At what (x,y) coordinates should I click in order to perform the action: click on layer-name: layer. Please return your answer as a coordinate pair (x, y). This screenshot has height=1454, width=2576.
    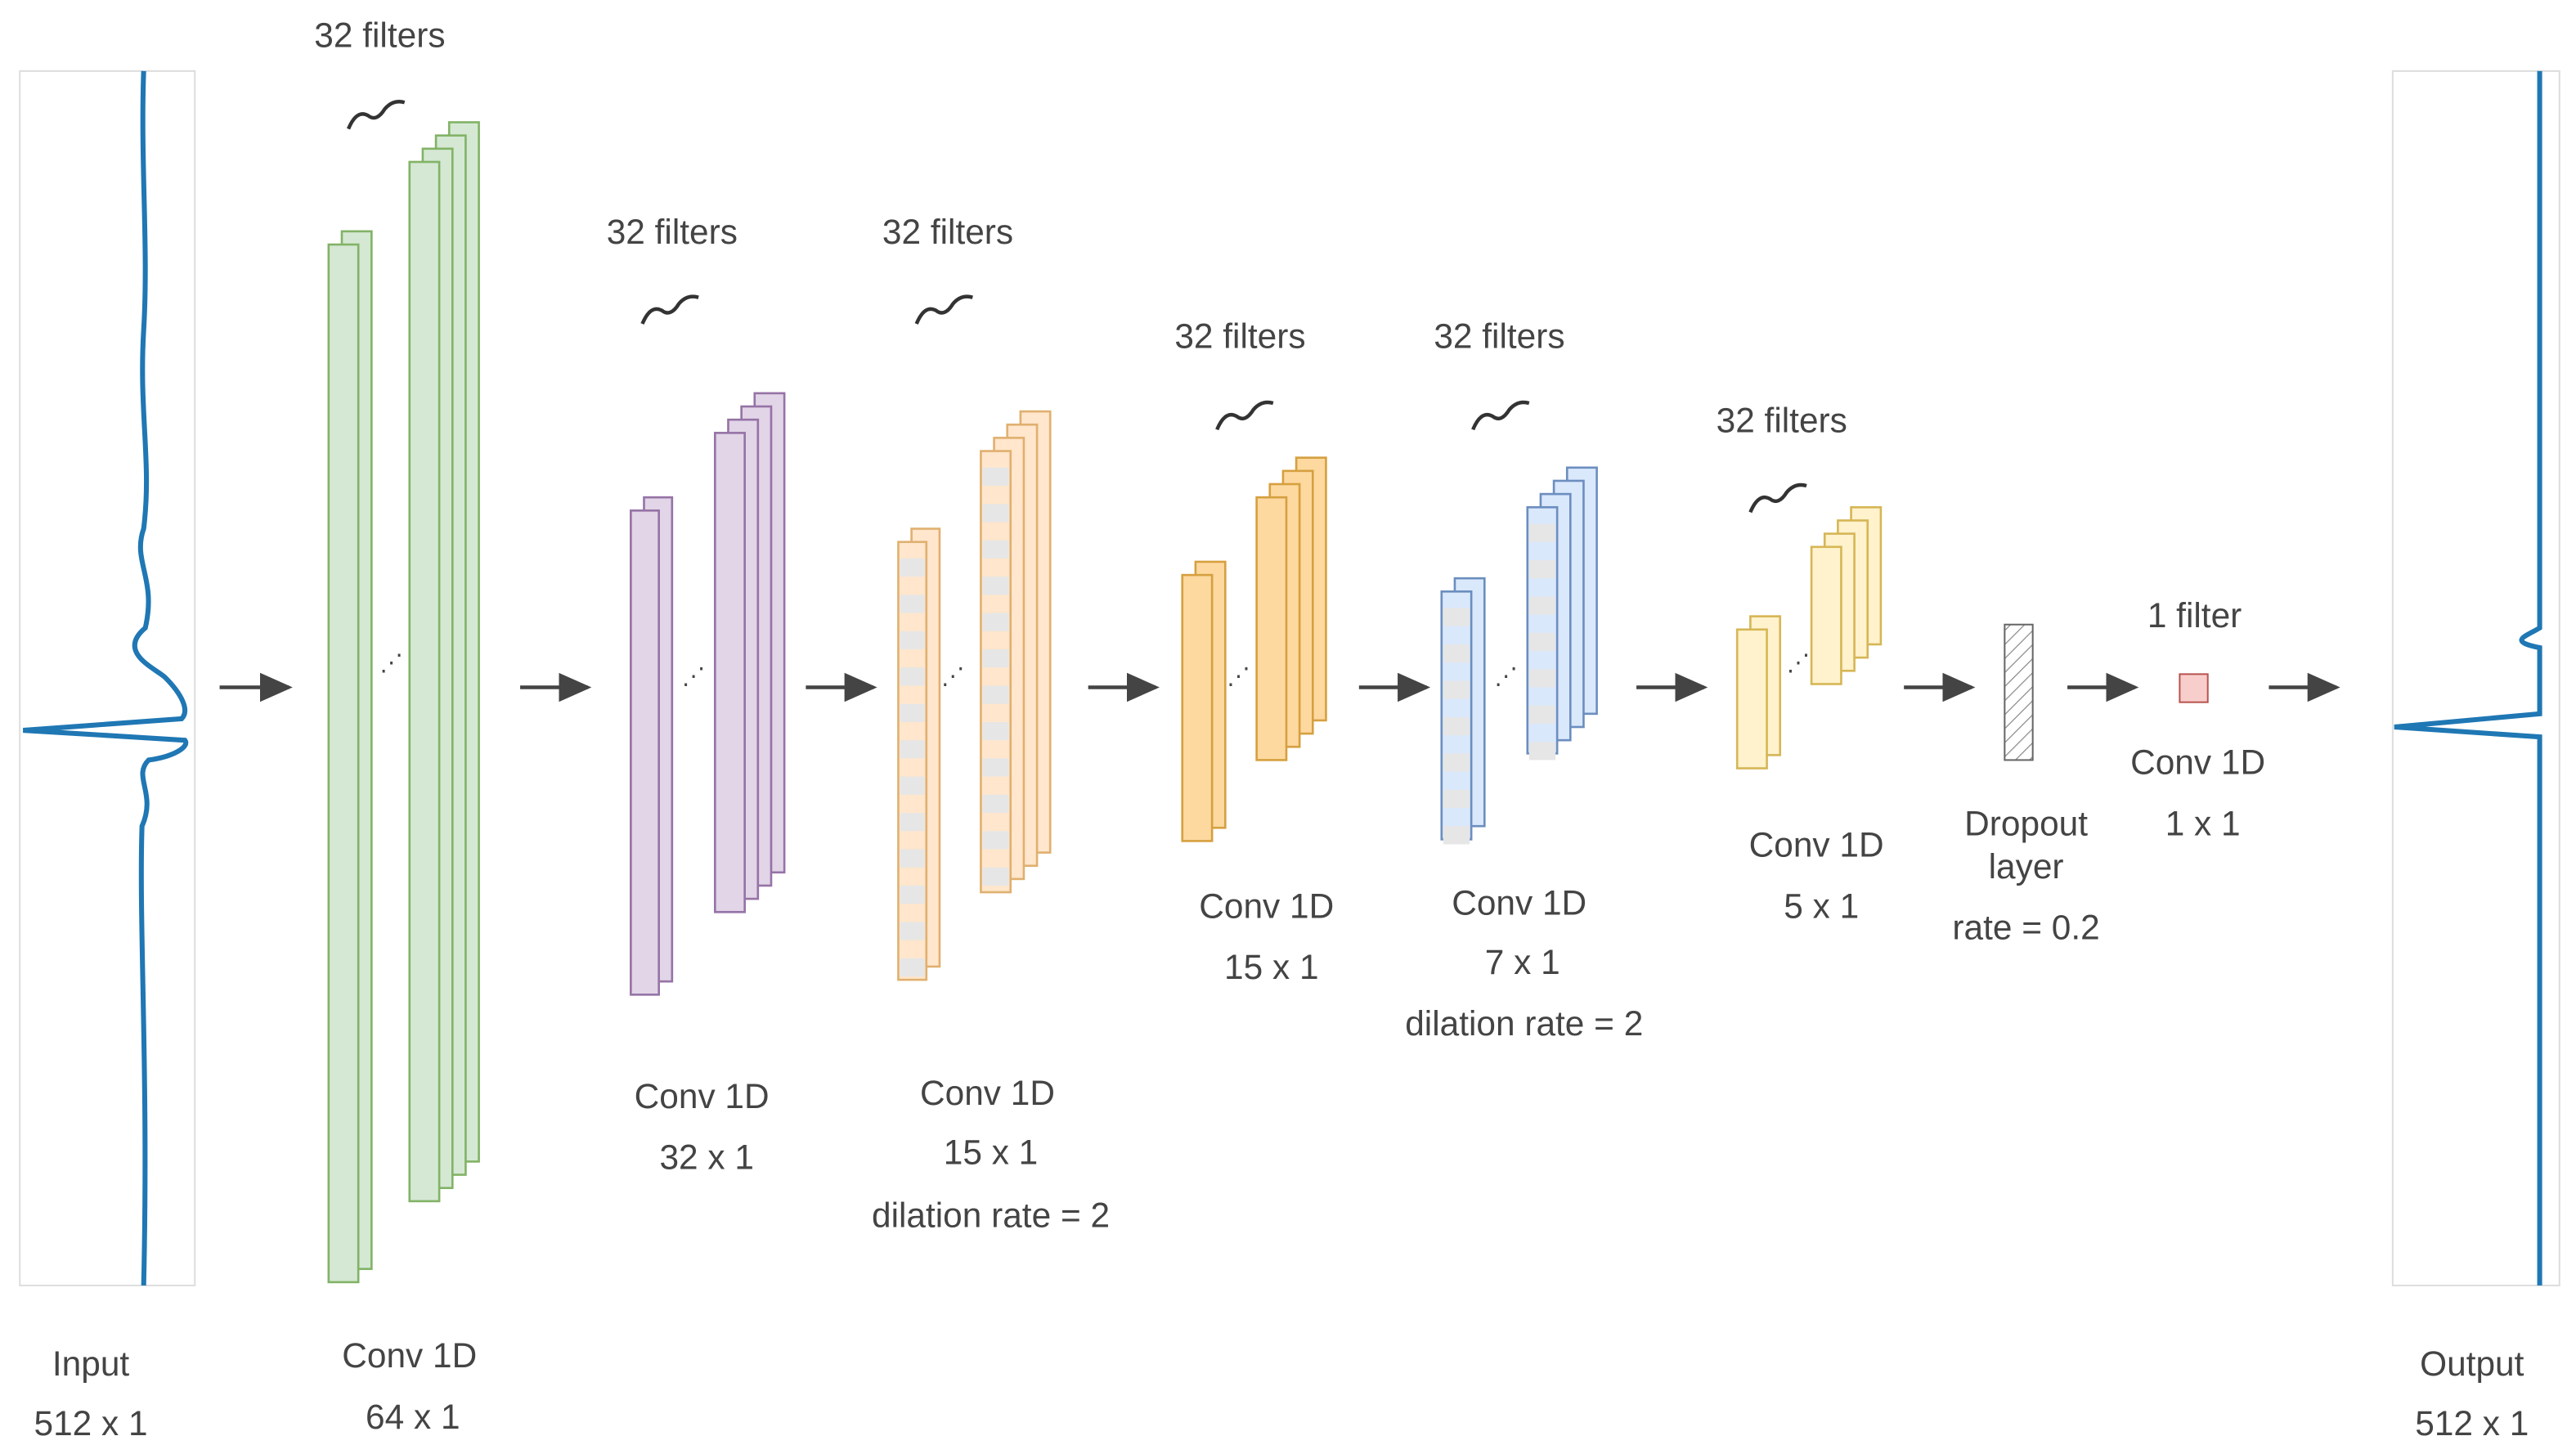
    Looking at the image, I should click on (2027, 866).